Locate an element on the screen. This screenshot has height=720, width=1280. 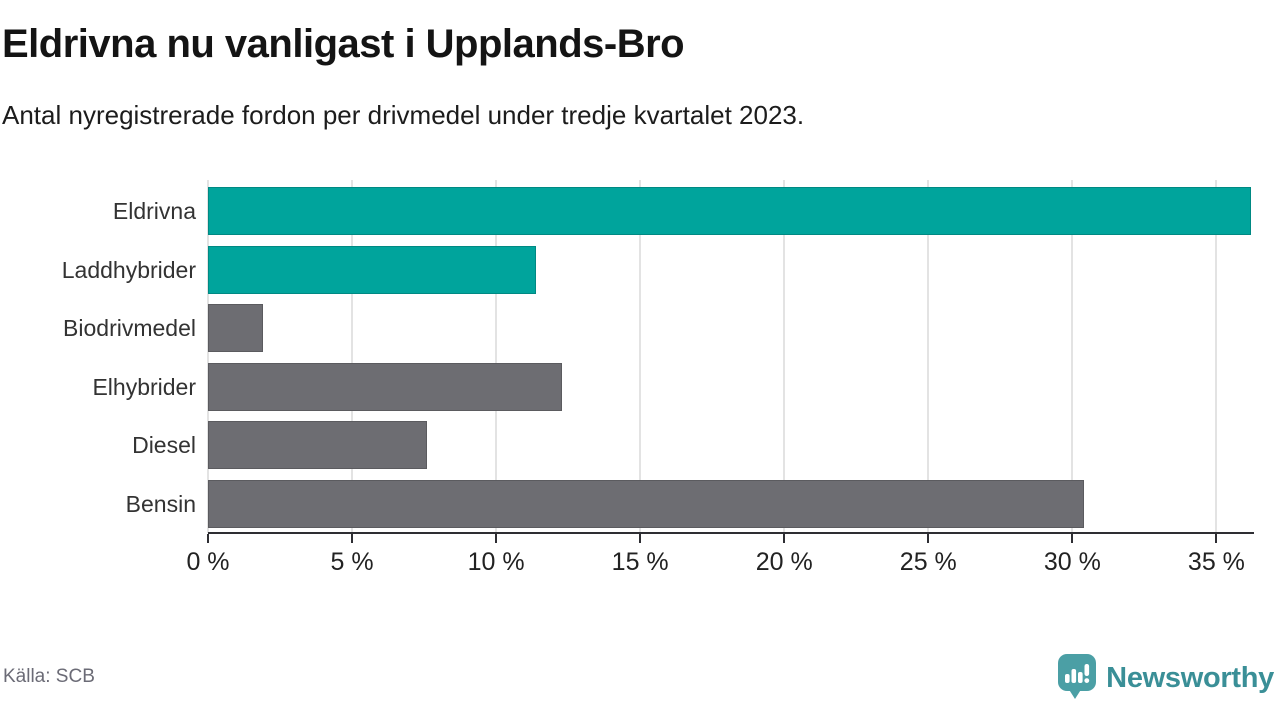
source-note: Källa: SCB is located at coordinates (49, 676).